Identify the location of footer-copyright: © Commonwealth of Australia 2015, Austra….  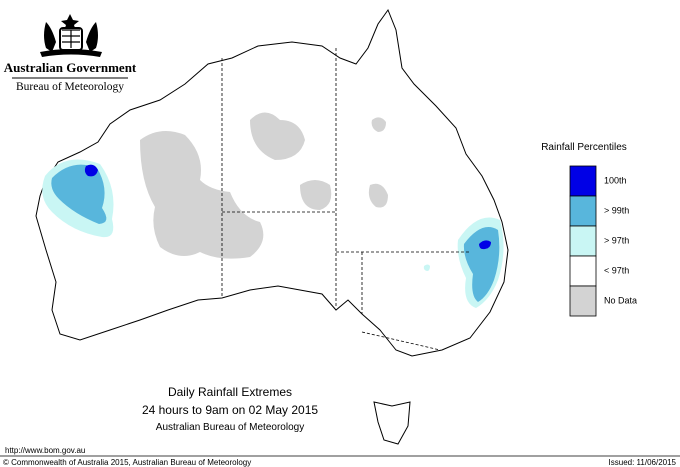
(127, 462).